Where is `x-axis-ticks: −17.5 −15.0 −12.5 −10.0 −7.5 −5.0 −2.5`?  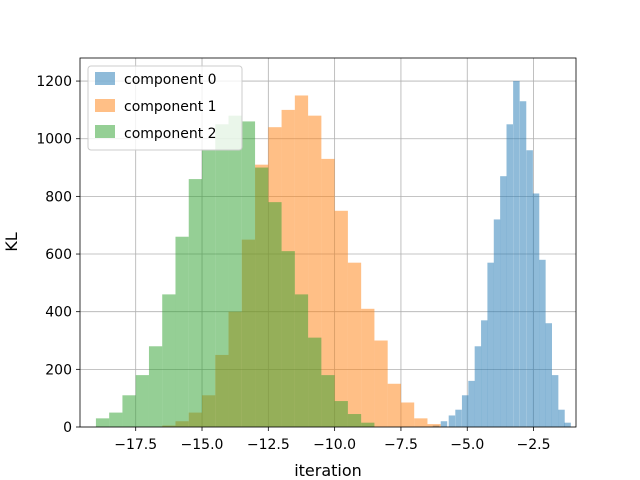 x-axis-ticks: −17.5 −15.0 −12.5 −10.0 −7.5 −5.0 −2.5 is located at coordinates (332, 440).